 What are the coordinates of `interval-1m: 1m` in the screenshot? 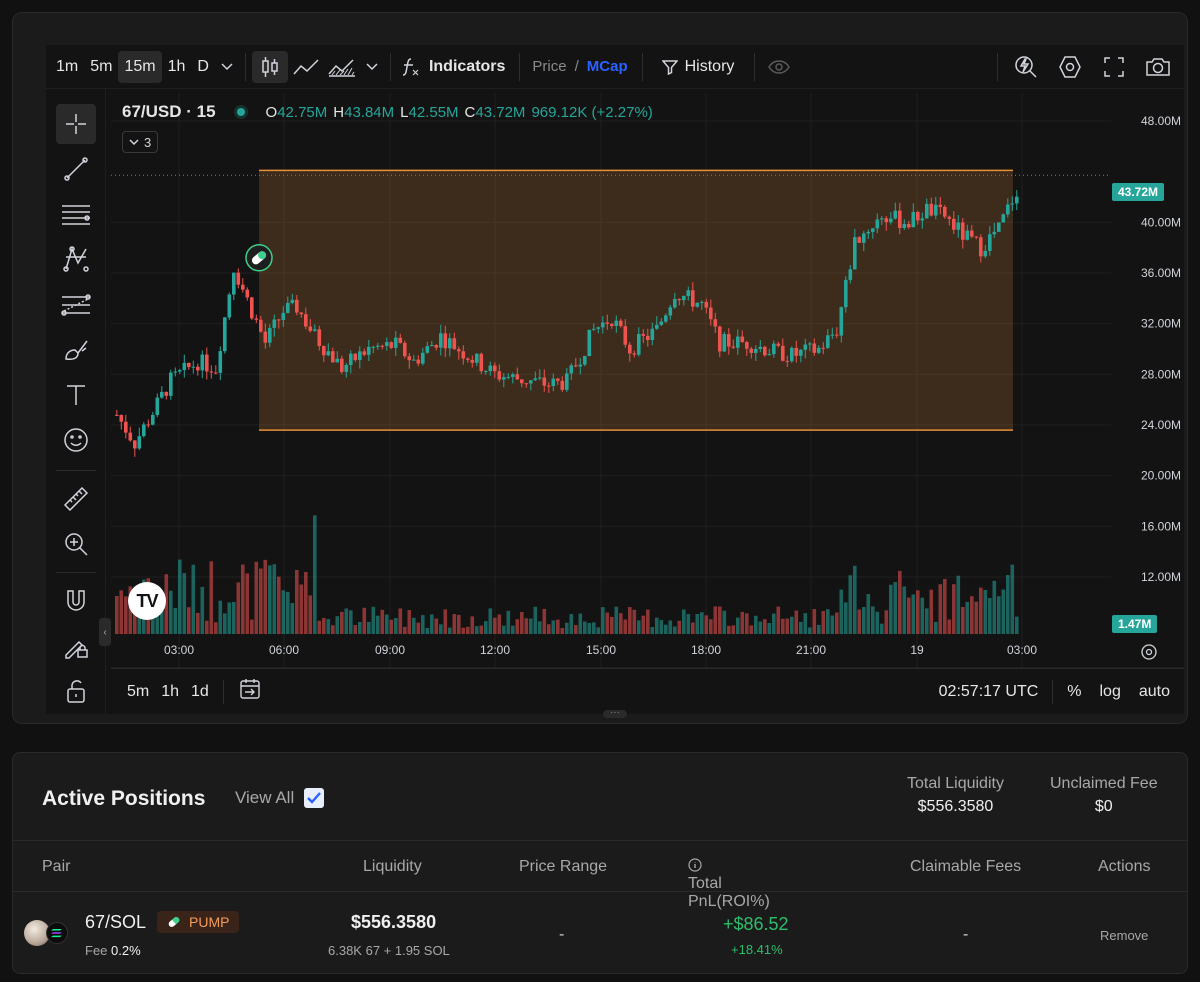 It's located at (67, 66).